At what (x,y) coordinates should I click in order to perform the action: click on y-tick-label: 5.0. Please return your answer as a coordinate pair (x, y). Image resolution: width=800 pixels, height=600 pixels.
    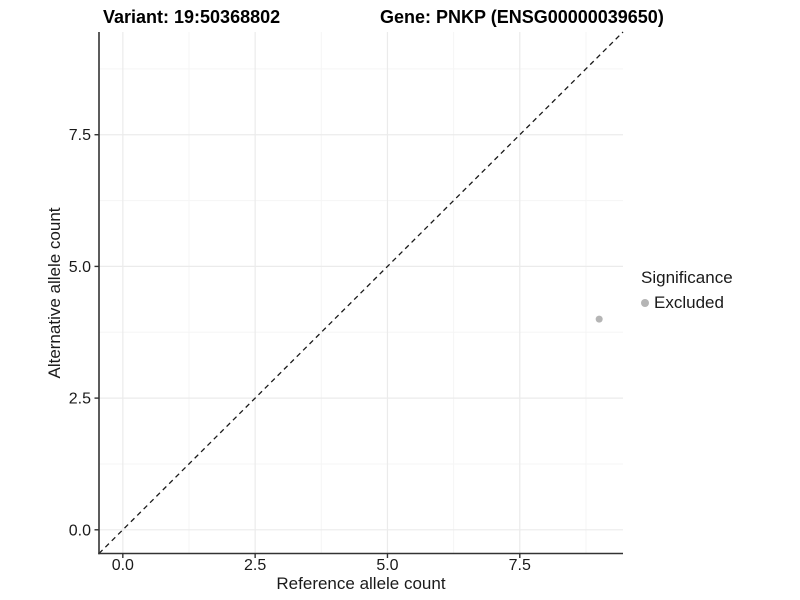
    Looking at the image, I should click on (80, 267).